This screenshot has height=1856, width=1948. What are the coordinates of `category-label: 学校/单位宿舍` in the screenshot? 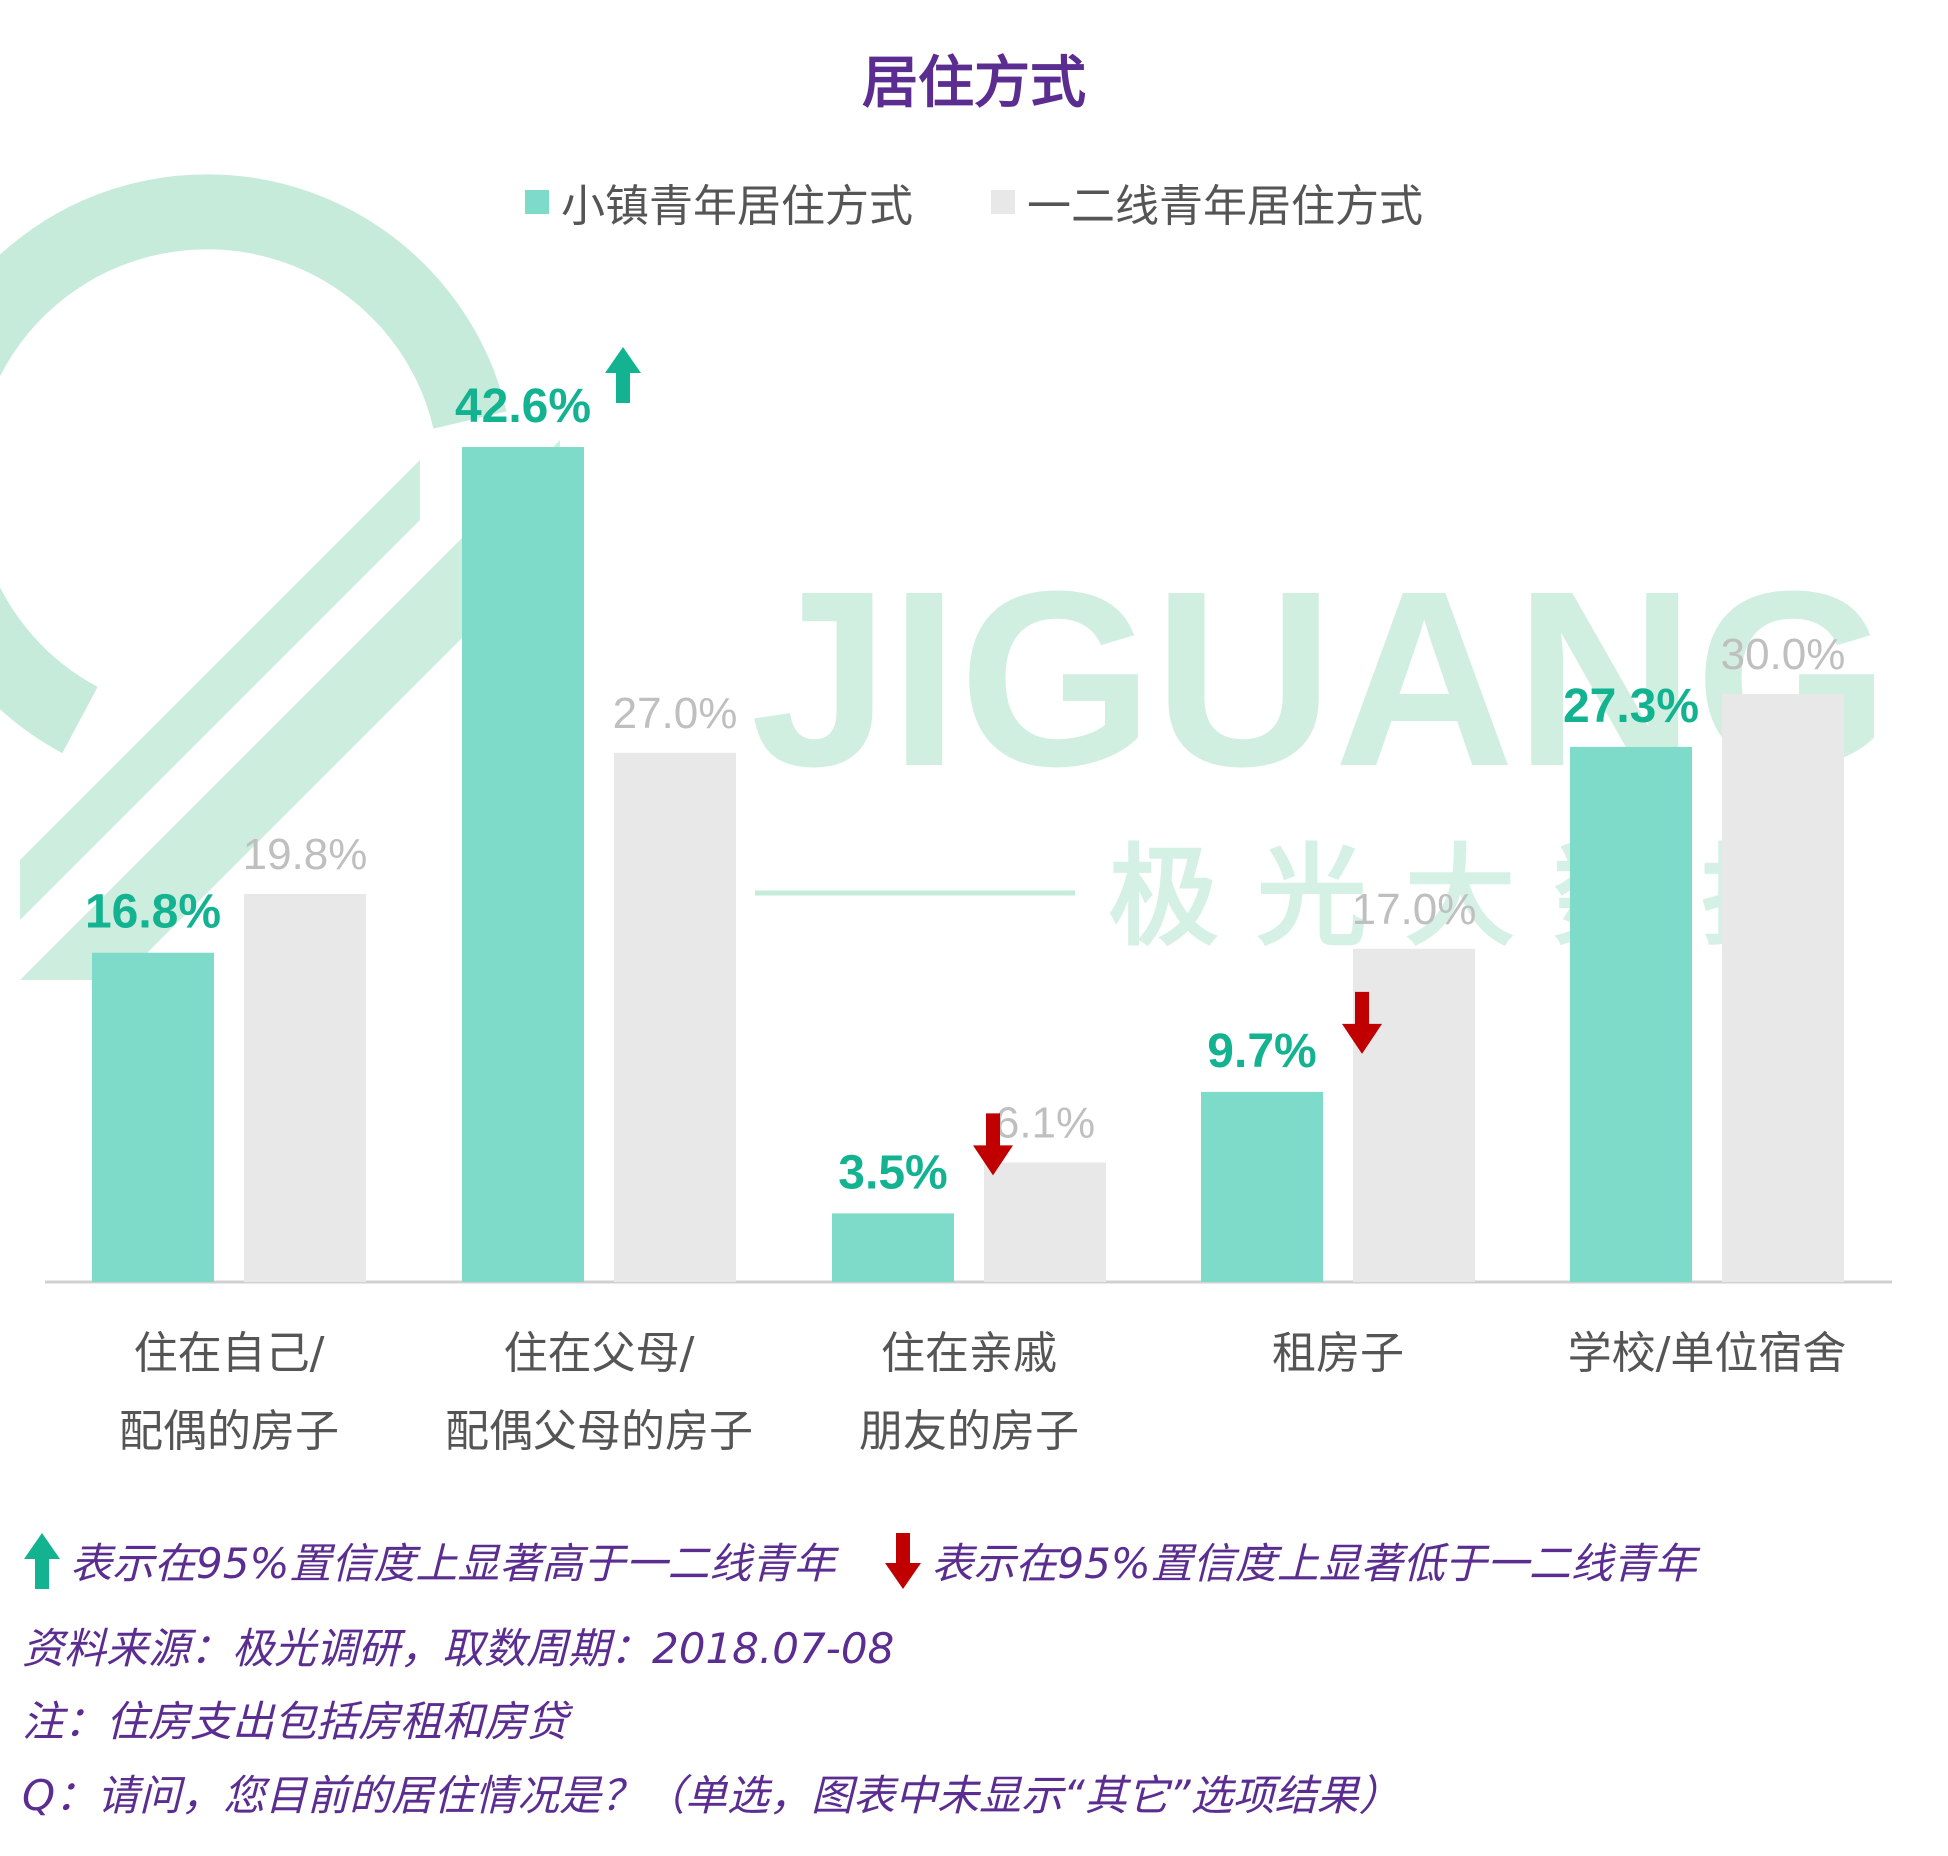 It's located at (1707, 1353).